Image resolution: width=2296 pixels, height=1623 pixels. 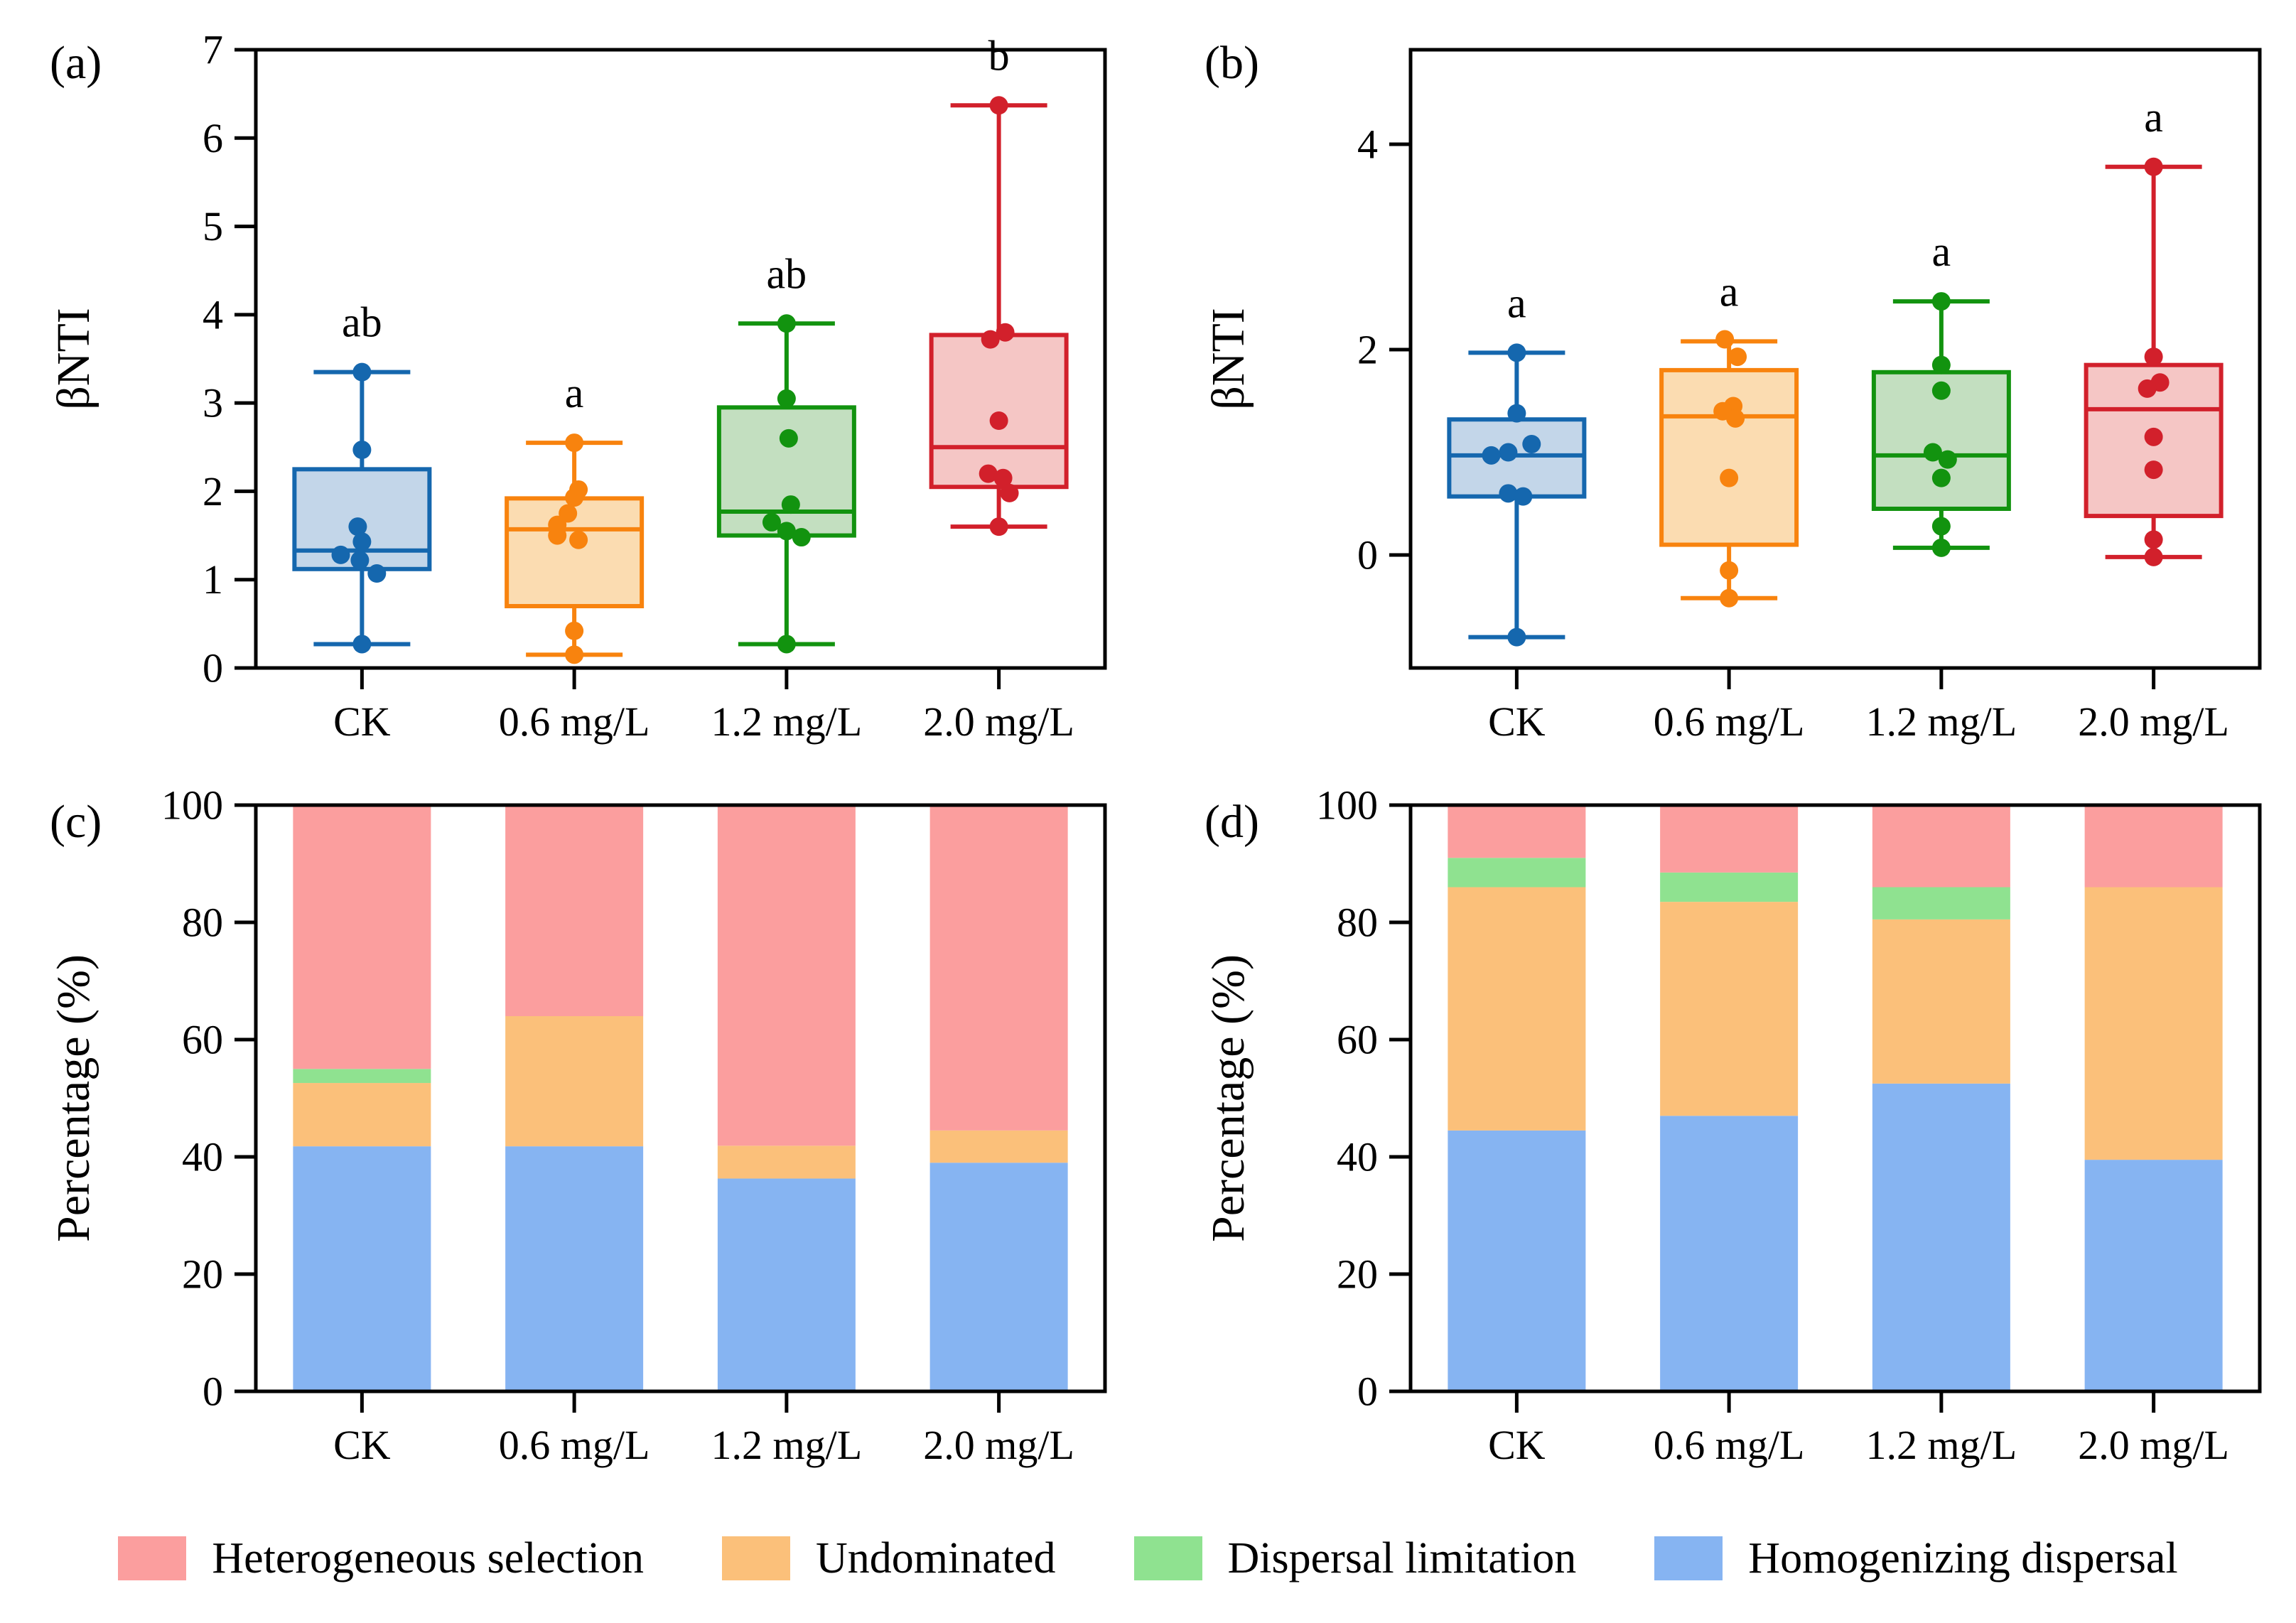 I want to click on y-tick-label: 40, so click(x=1357, y=1157).